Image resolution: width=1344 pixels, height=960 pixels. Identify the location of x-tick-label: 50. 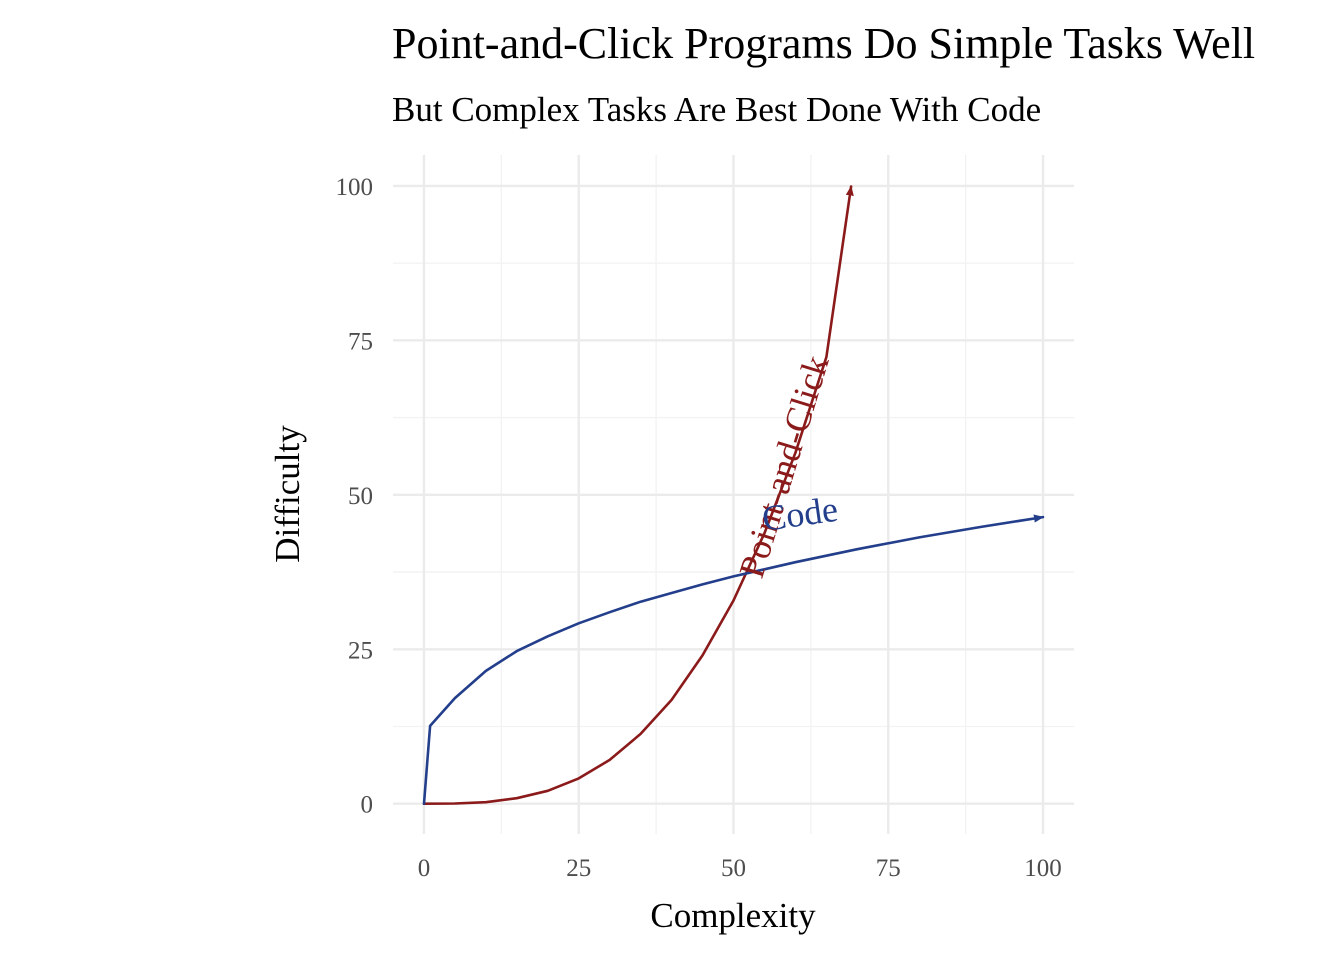
(733, 868).